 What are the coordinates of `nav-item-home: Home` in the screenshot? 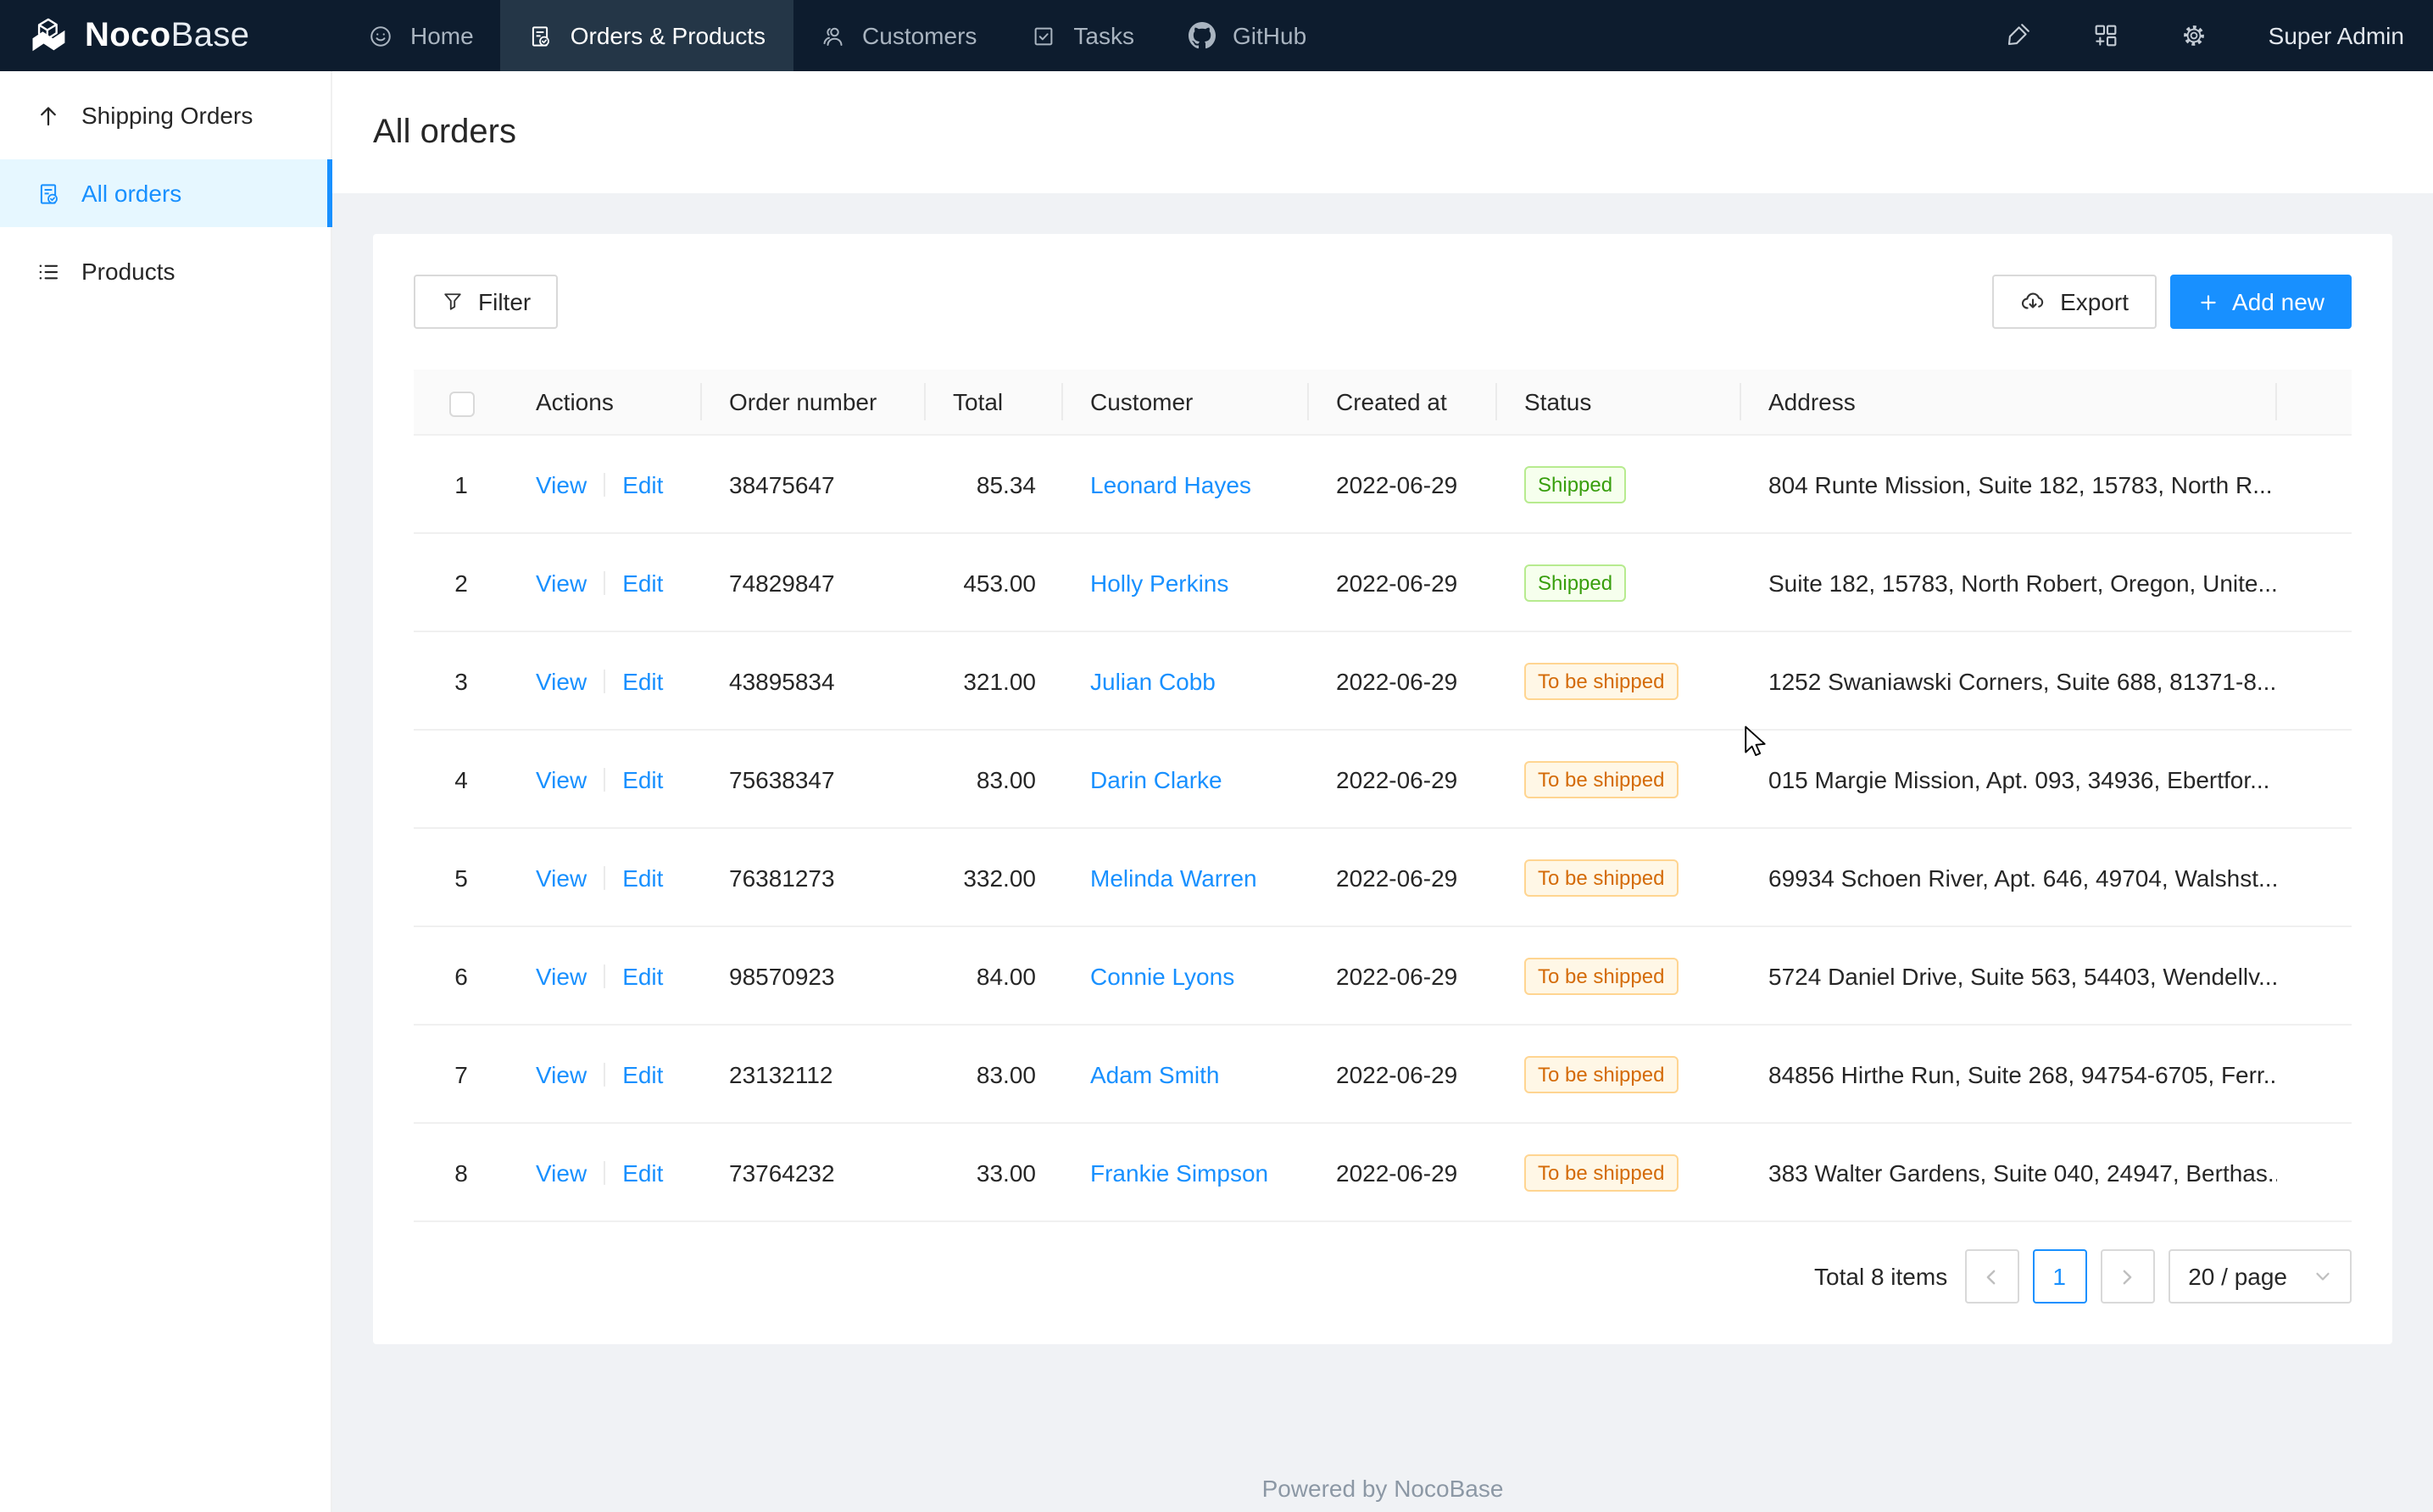 It's located at (421, 36).